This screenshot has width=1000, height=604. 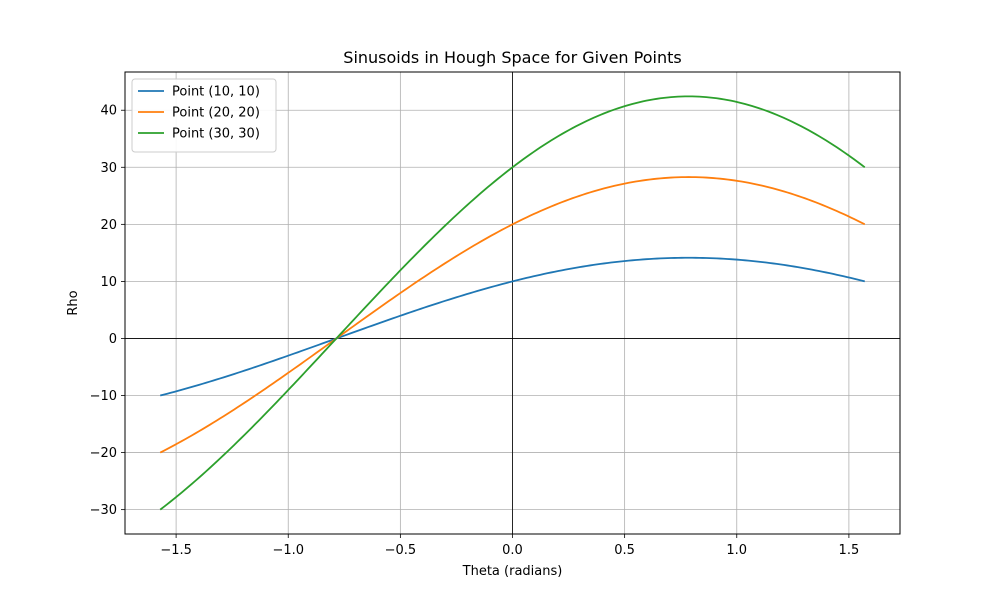 I want to click on y-tick-label: 20, so click(x=108, y=225).